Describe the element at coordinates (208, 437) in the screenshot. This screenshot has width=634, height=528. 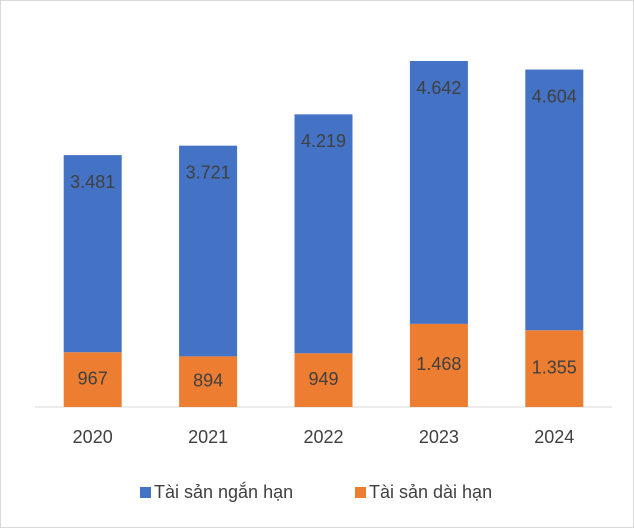
I see `x-tick-label: 2021` at that location.